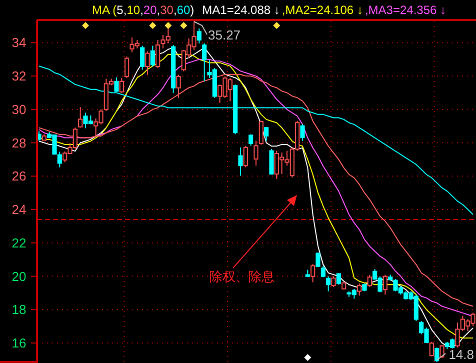 The image size is (476, 363). I want to click on y-tick-label: 32, so click(19, 76).